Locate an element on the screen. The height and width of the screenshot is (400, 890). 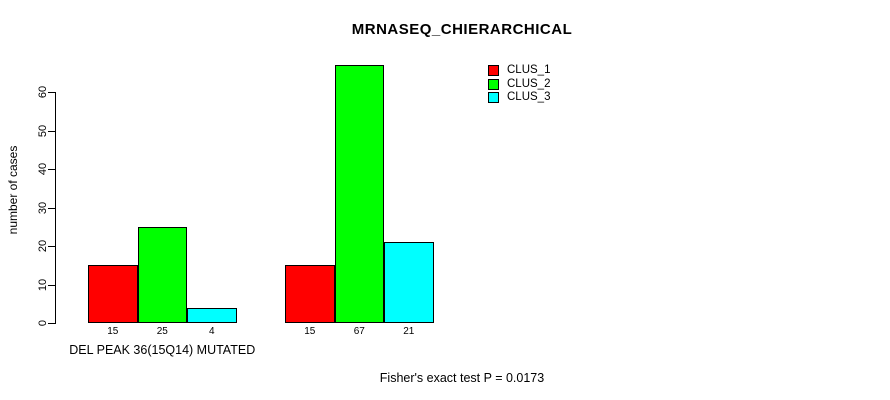
y-tick-label: 60 is located at coordinates (43, 92).